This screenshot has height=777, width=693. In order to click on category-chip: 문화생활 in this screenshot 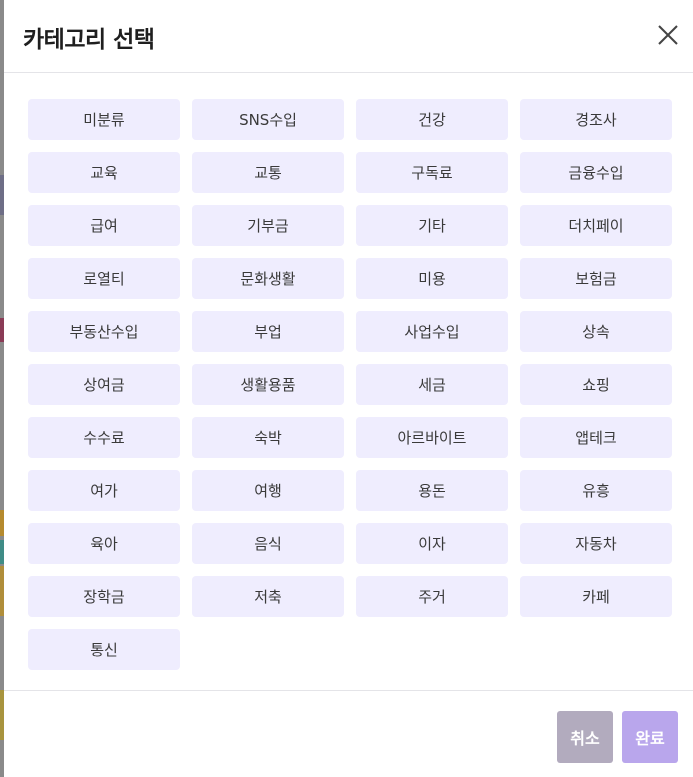, I will do `click(268, 278)`.